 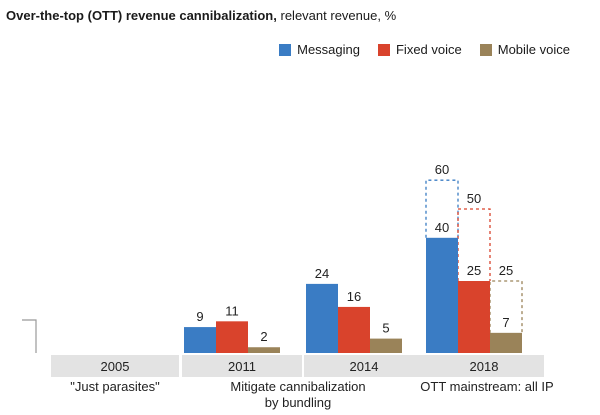 What do you see at coordinates (328, 49) in the screenshot?
I see `legend-label-messaging: Messaging` at bounding box center [328, 49].